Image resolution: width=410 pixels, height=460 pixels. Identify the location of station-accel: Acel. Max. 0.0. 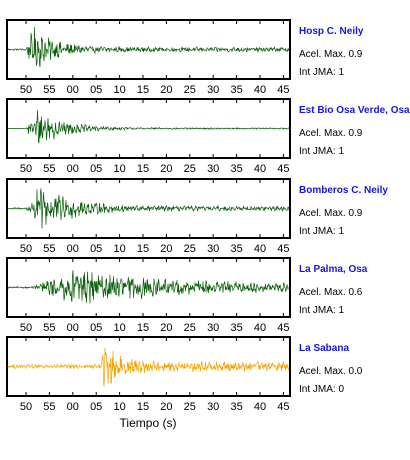
(331, 371).